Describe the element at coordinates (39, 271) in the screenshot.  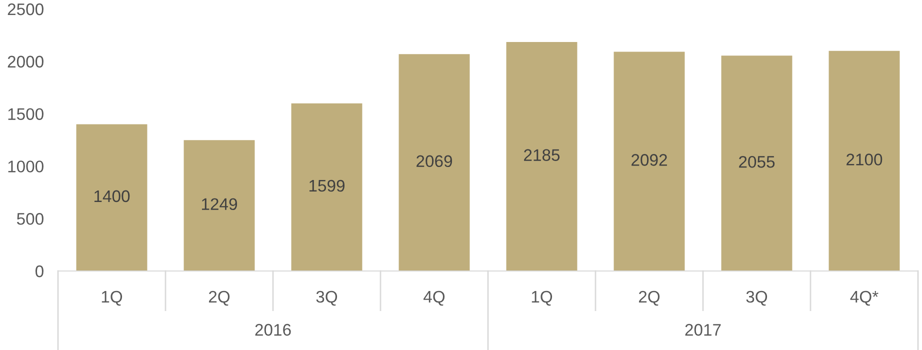
I see `y-tick-label: 0` at that location.